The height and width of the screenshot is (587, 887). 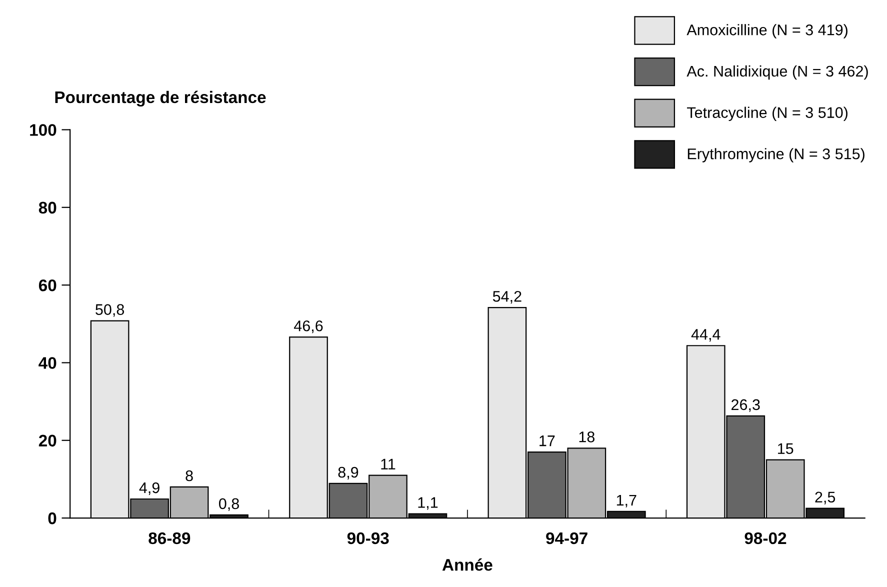 What do you see at coordinates (368, 538) in the screenshot?
I see `x-tick-label: 90-93` at bounding box center [368, 538].